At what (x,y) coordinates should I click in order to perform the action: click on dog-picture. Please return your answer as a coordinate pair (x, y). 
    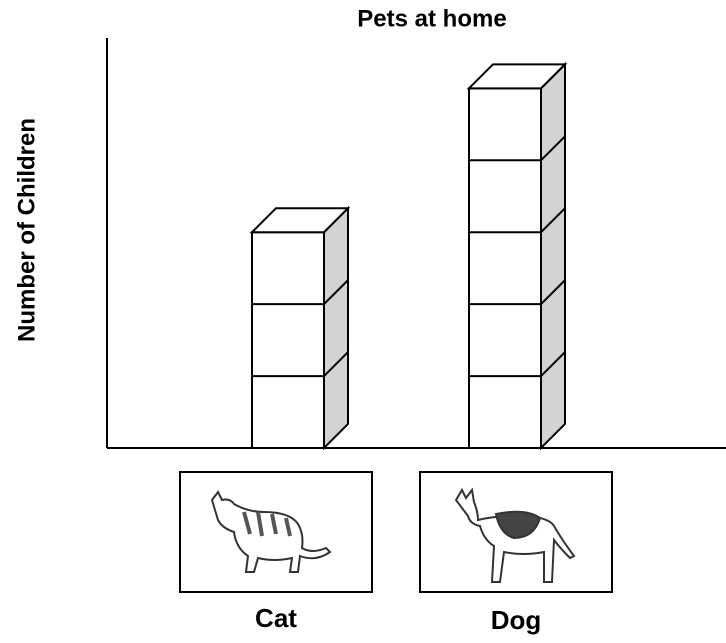
    Looking at the image, I should click on (515, 535).